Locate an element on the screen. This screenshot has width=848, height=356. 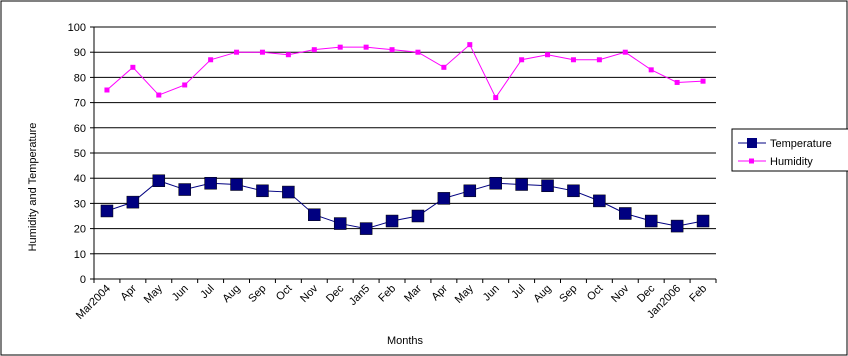
y-tick-label: 100 is located at coordinates (77, 28).